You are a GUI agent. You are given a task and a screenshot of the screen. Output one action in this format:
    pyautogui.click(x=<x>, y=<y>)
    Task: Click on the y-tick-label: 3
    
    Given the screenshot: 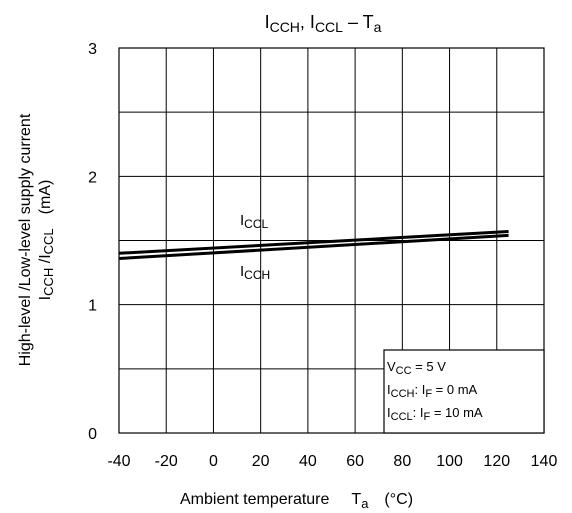 What is the action you would take?
    pyautogui.click(x=92, y=49)
    